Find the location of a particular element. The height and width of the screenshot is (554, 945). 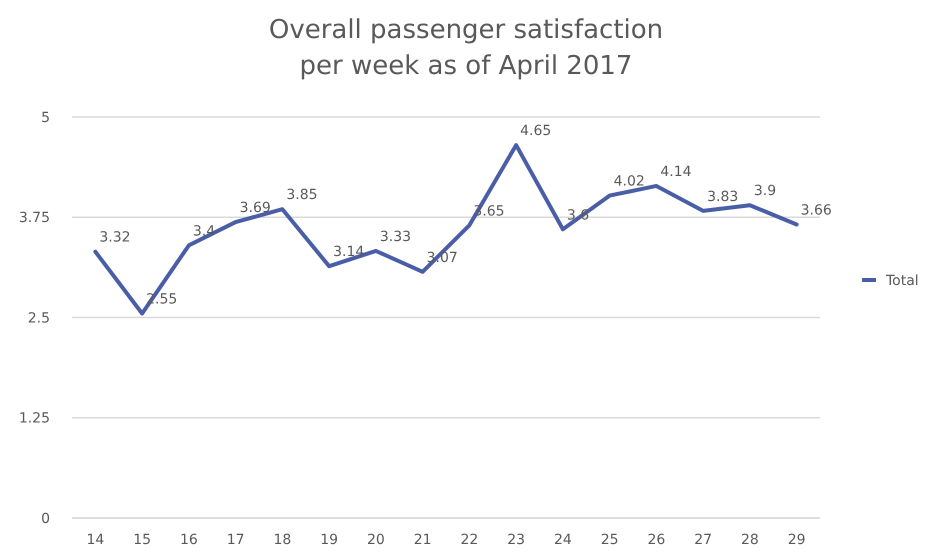

data-label: 3.4 is located at coordinates (204, 231).